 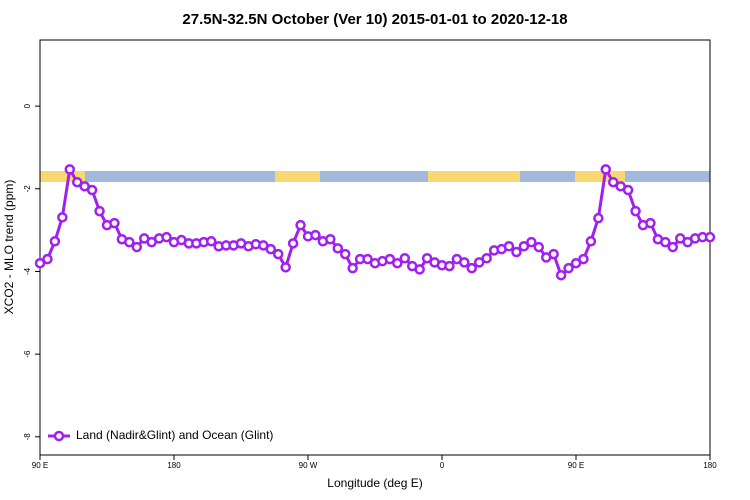 I want to click on y-tick-label: -2, so click(x=27, y=189).